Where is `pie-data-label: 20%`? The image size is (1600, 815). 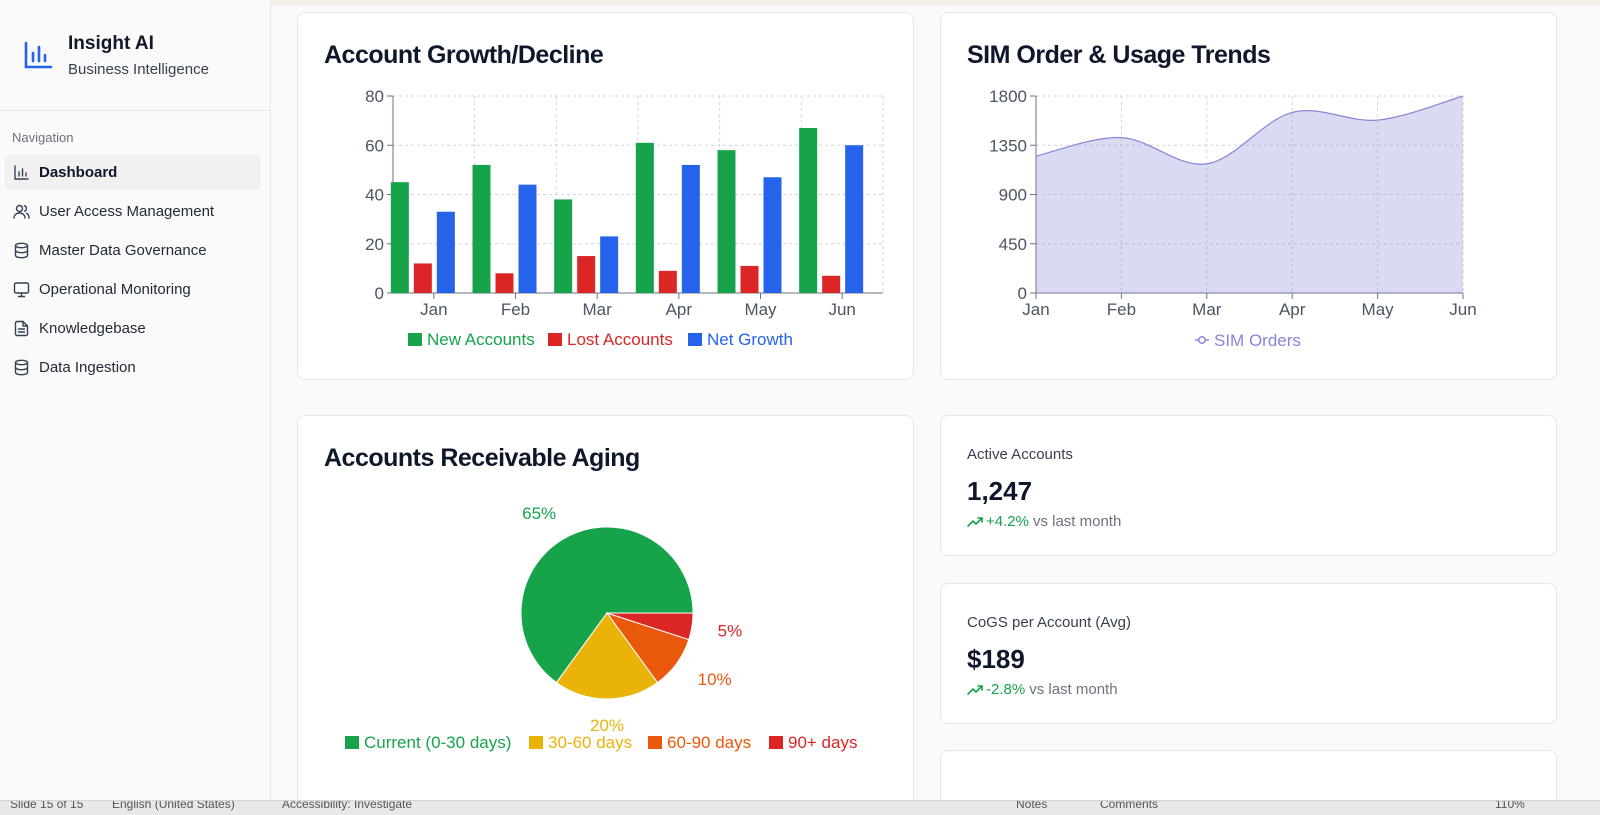
pie-data-label: 20% is located at coordinates (607, 725).